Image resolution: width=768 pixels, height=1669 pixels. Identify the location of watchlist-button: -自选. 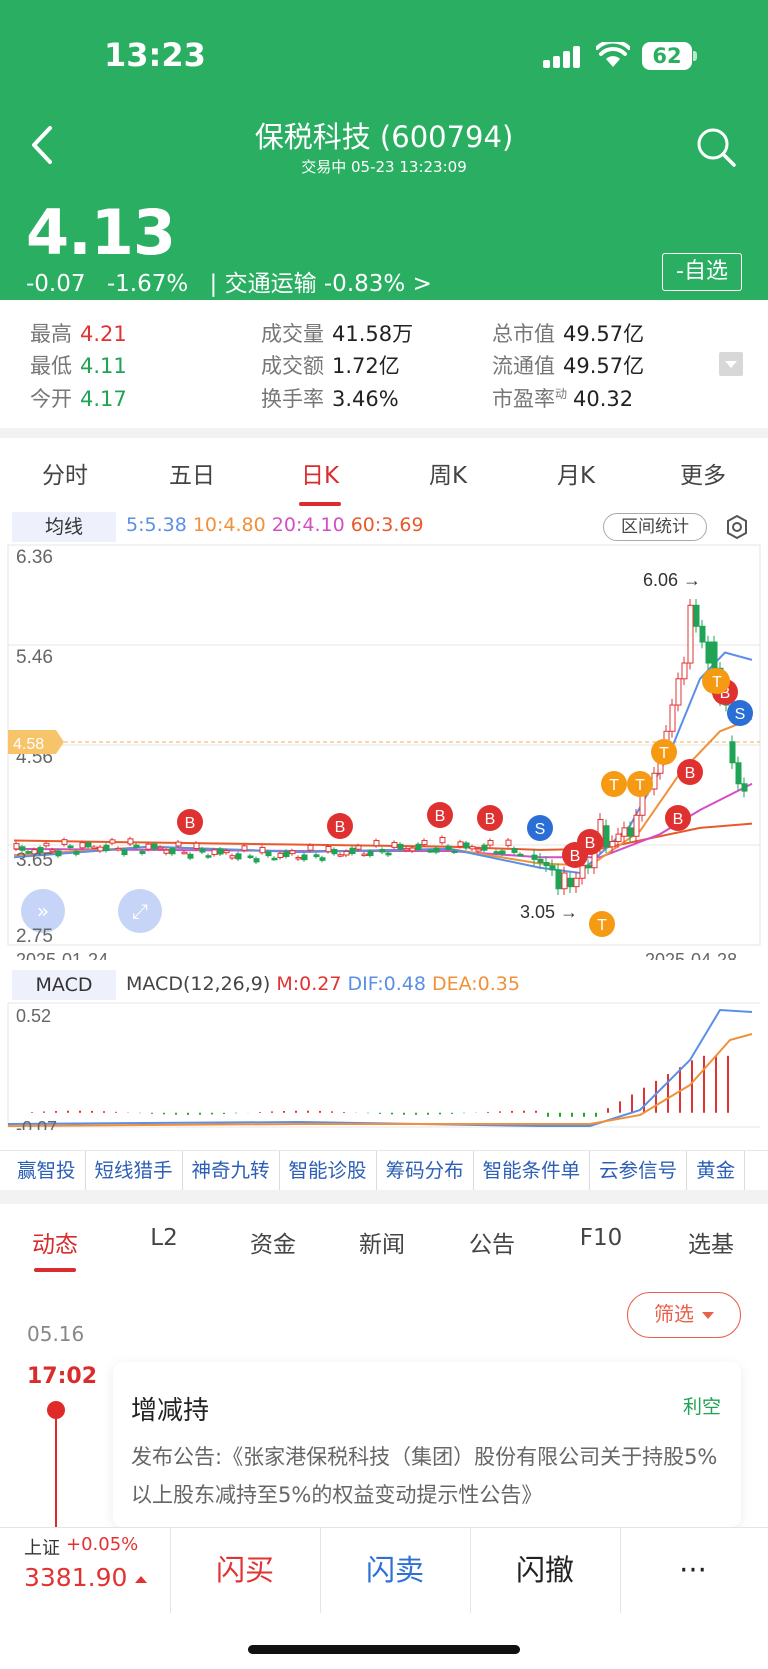
(702, 272).